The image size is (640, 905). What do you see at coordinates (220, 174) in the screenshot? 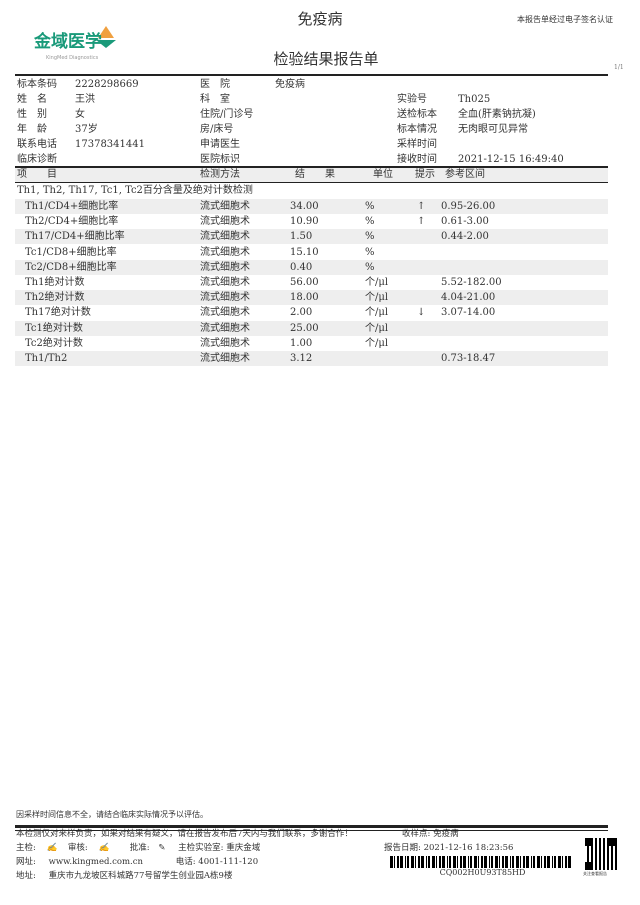
I see `header-method: 检测方法` at bounding box center [220, 174].